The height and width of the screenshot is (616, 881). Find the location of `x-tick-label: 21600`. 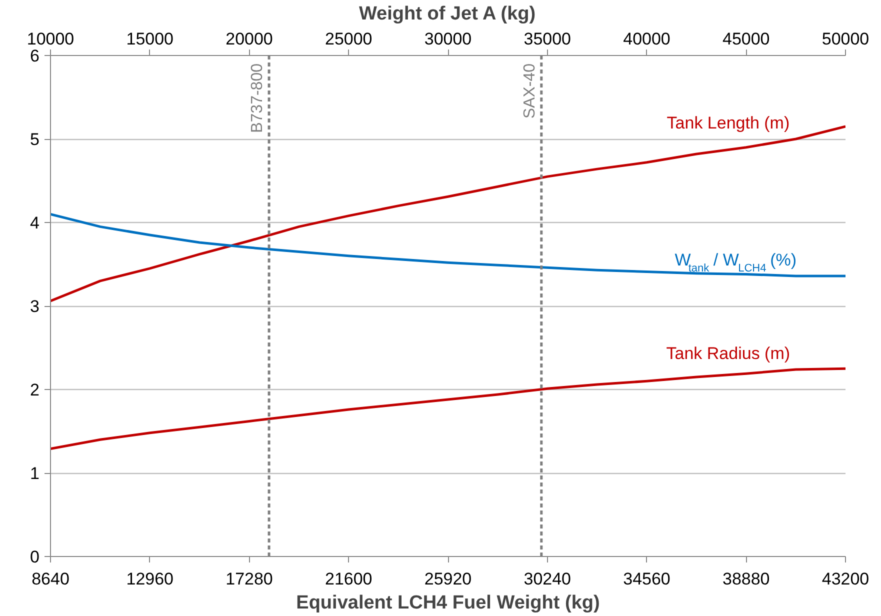

x-tick-label: 21600 is located at coordinates (348, 579).